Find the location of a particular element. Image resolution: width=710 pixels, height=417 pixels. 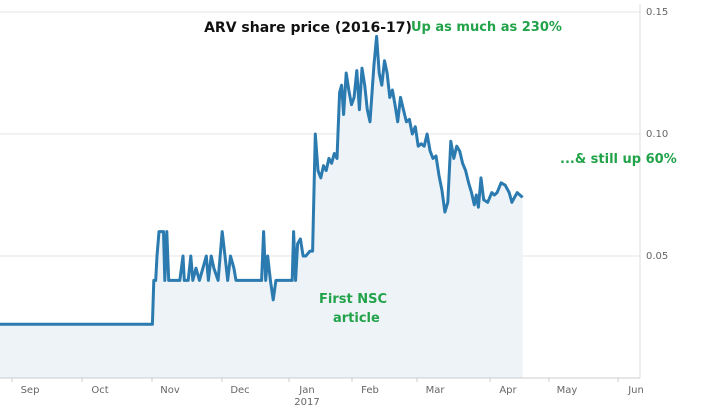

year-label: 2017 is located at coordinates (306, 402).